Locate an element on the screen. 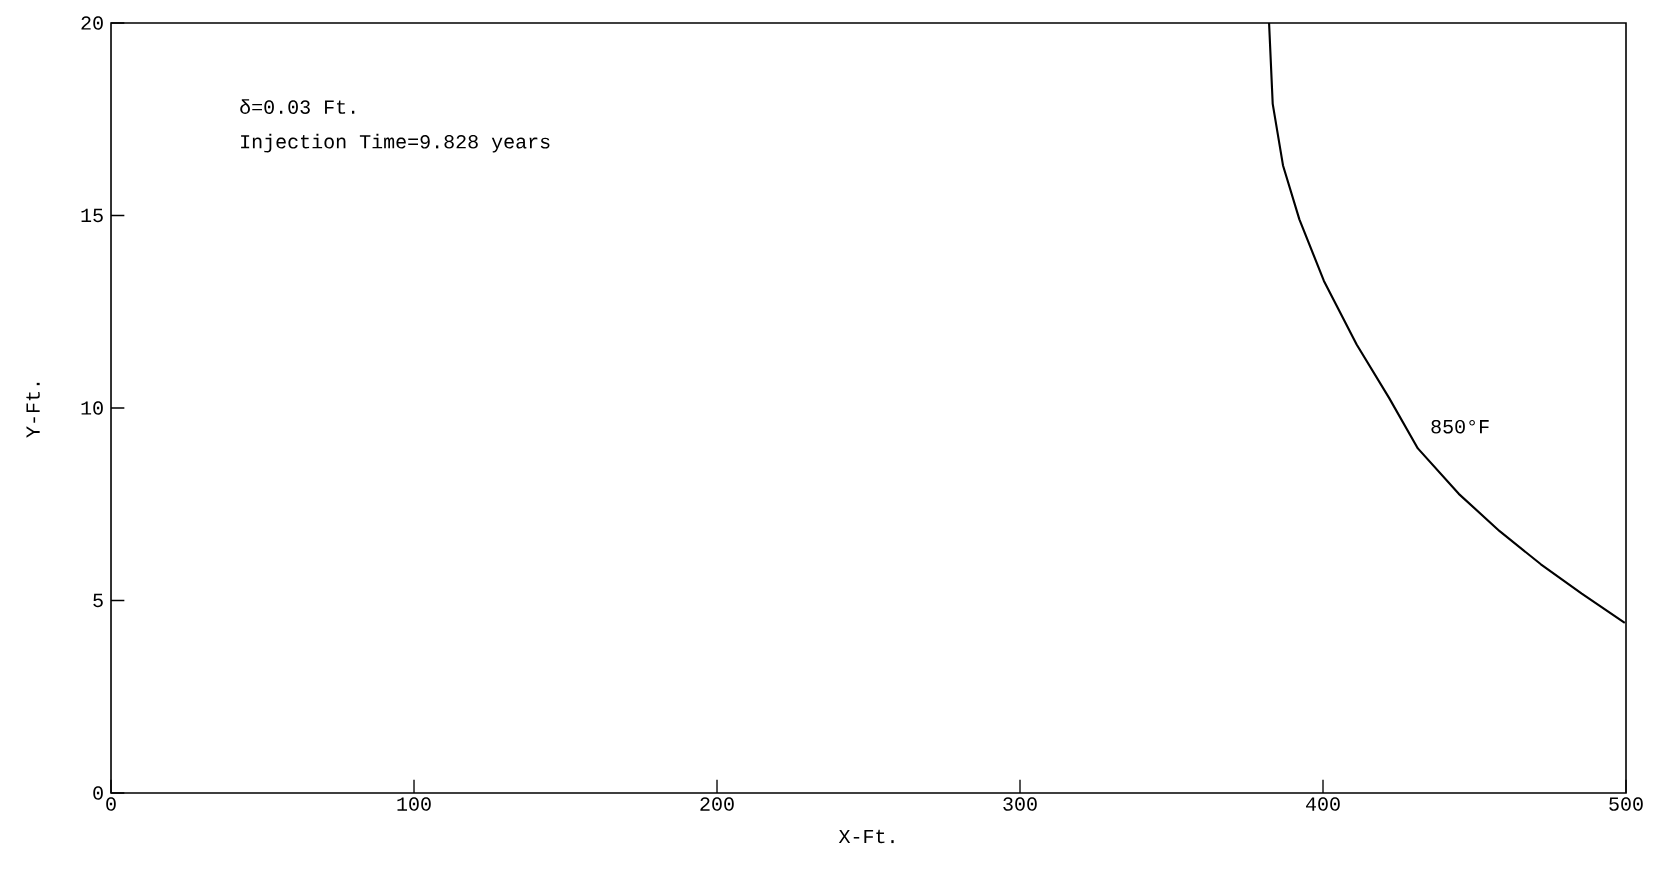 The height and width of the screenshot is (877, 1655). x-tick-label: 500 is located at coordinates (1626, 804).